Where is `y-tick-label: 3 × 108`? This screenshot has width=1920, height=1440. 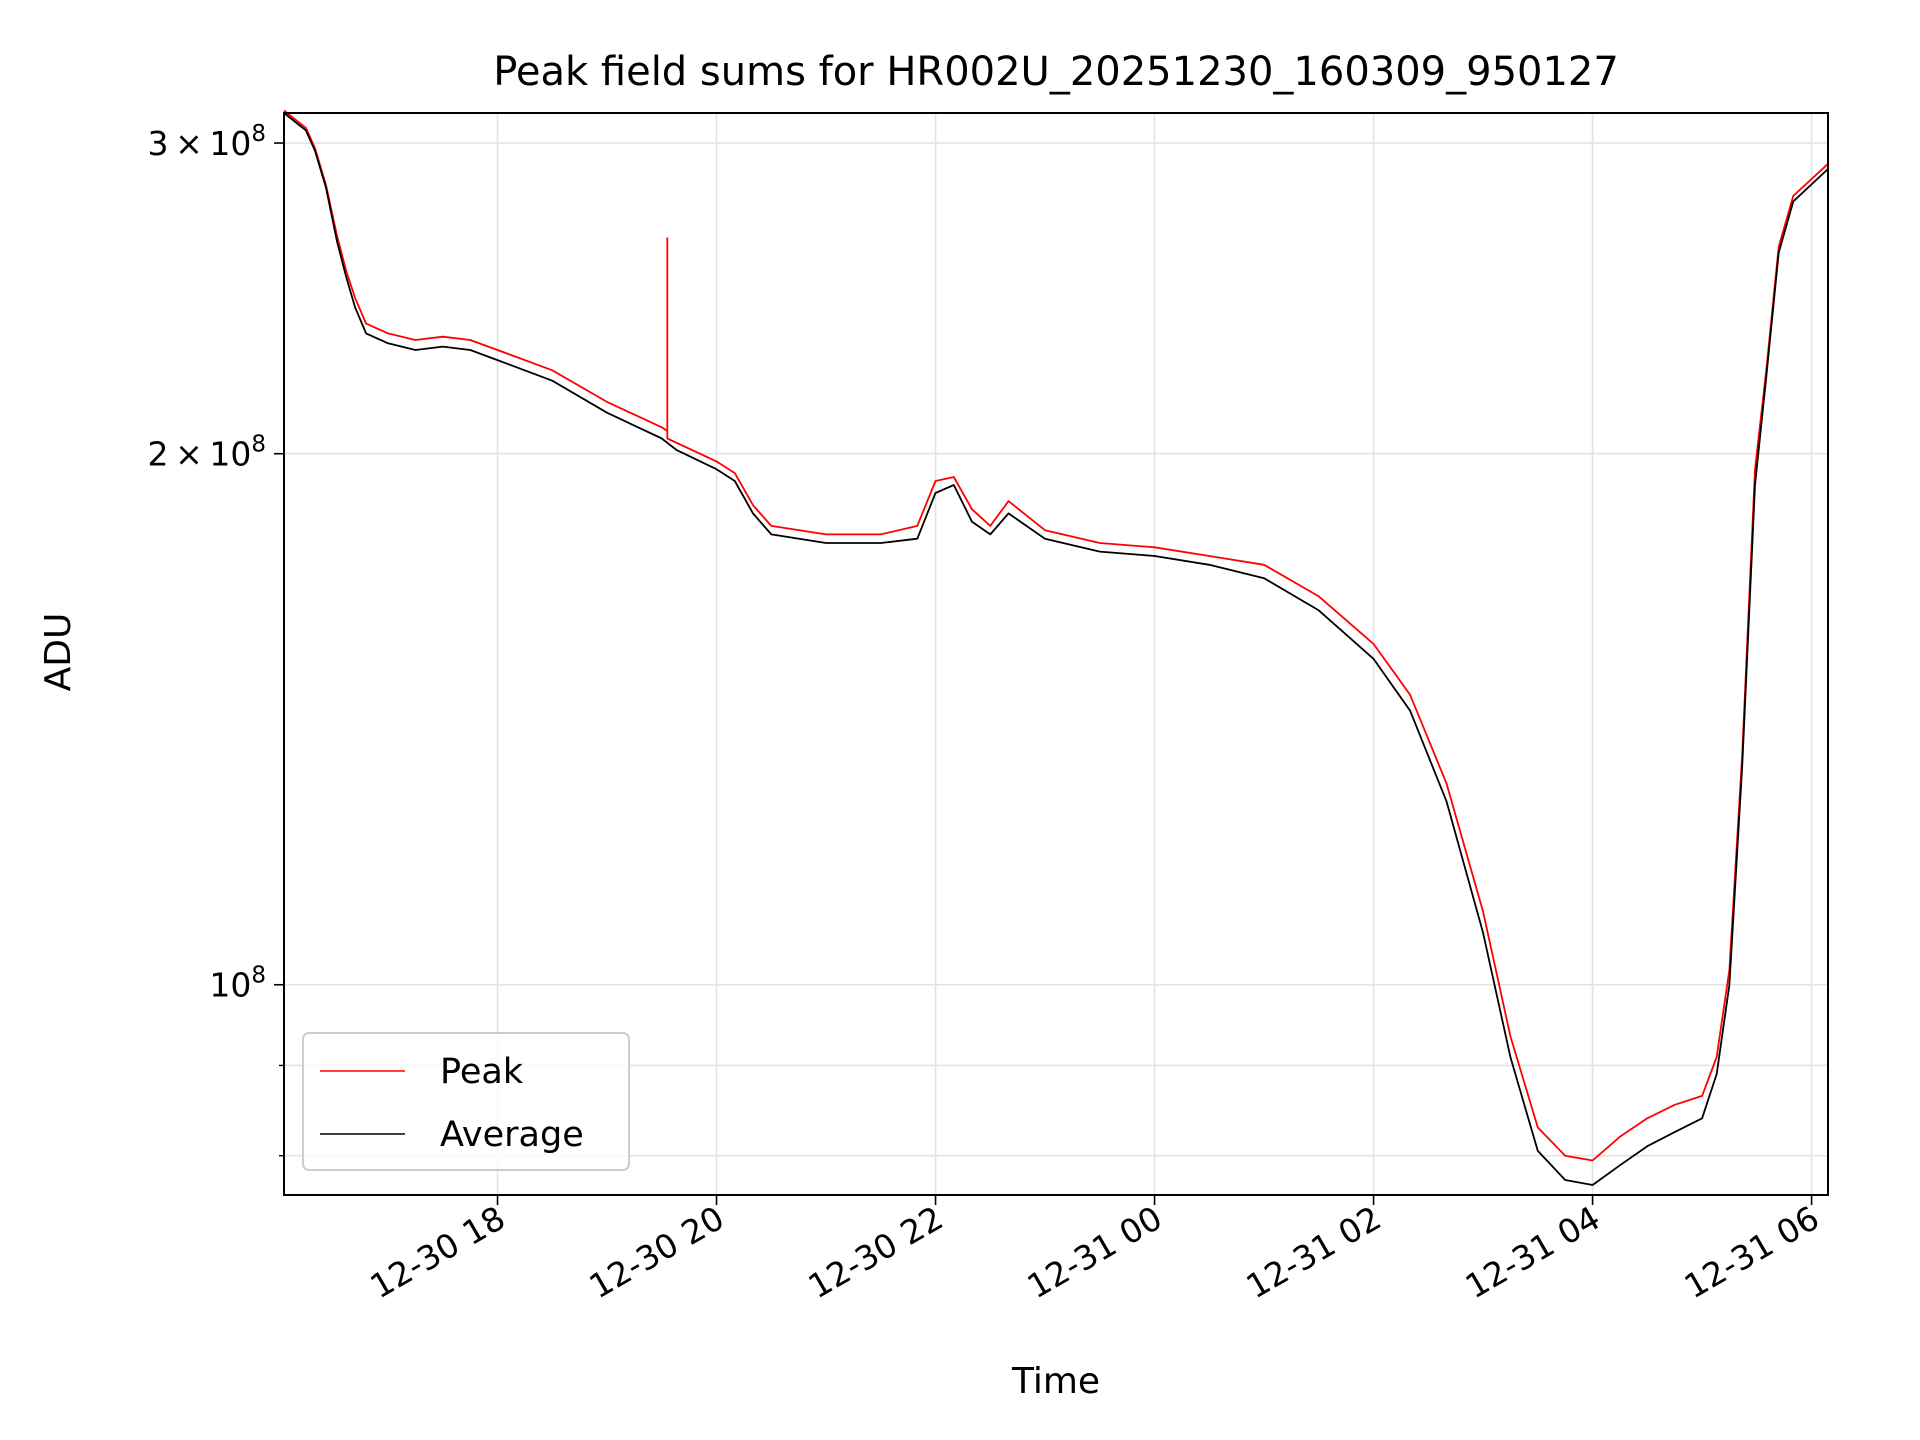
y-tick-label: 3 × 108 is located at coordinates (207, 142).